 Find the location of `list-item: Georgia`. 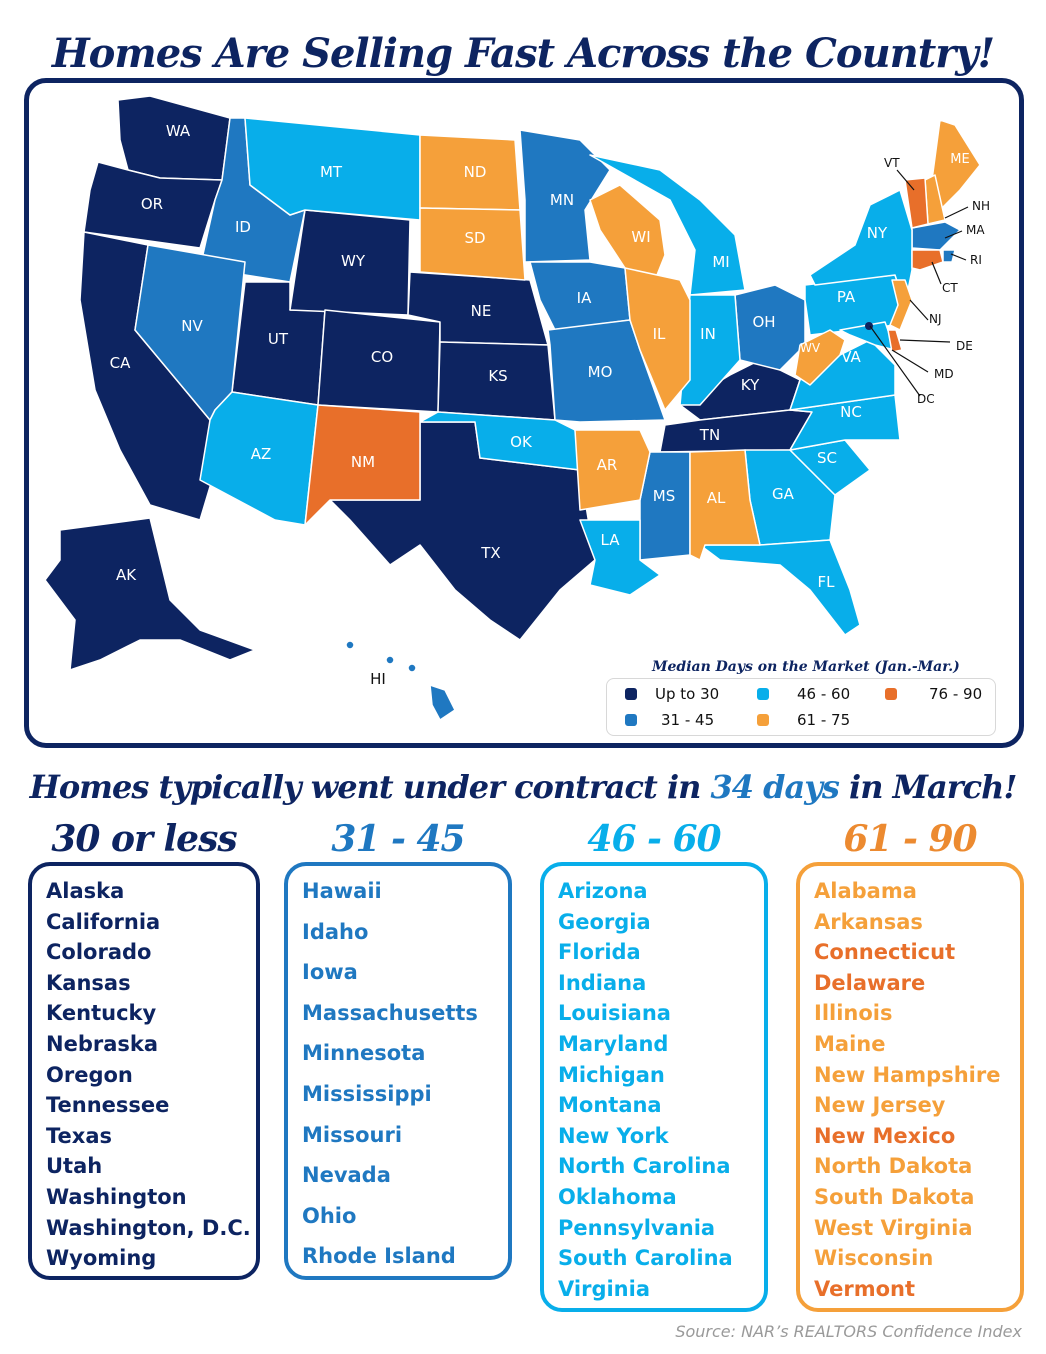

list-item: Georgia is located at coordinates (604, 921).